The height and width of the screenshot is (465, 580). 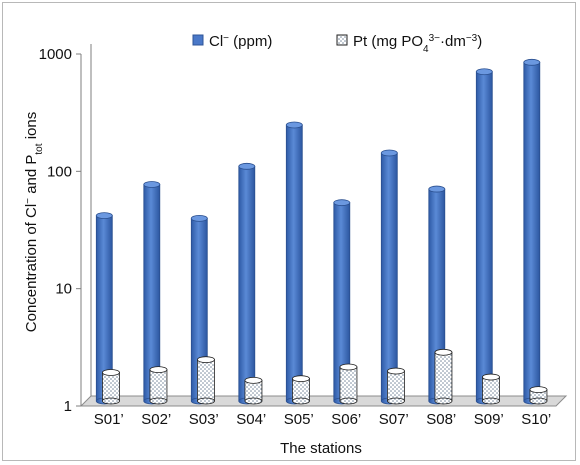 I want to click on bar-pt-S02-top, so click(x=158, y=370).